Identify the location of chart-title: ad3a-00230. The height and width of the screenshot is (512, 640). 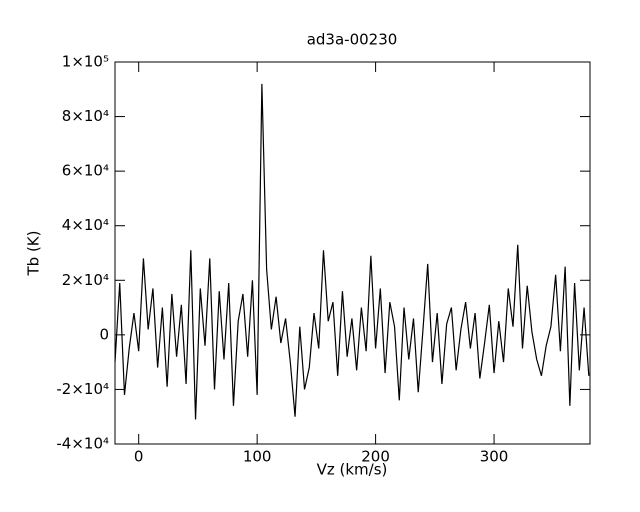
(352, 40).